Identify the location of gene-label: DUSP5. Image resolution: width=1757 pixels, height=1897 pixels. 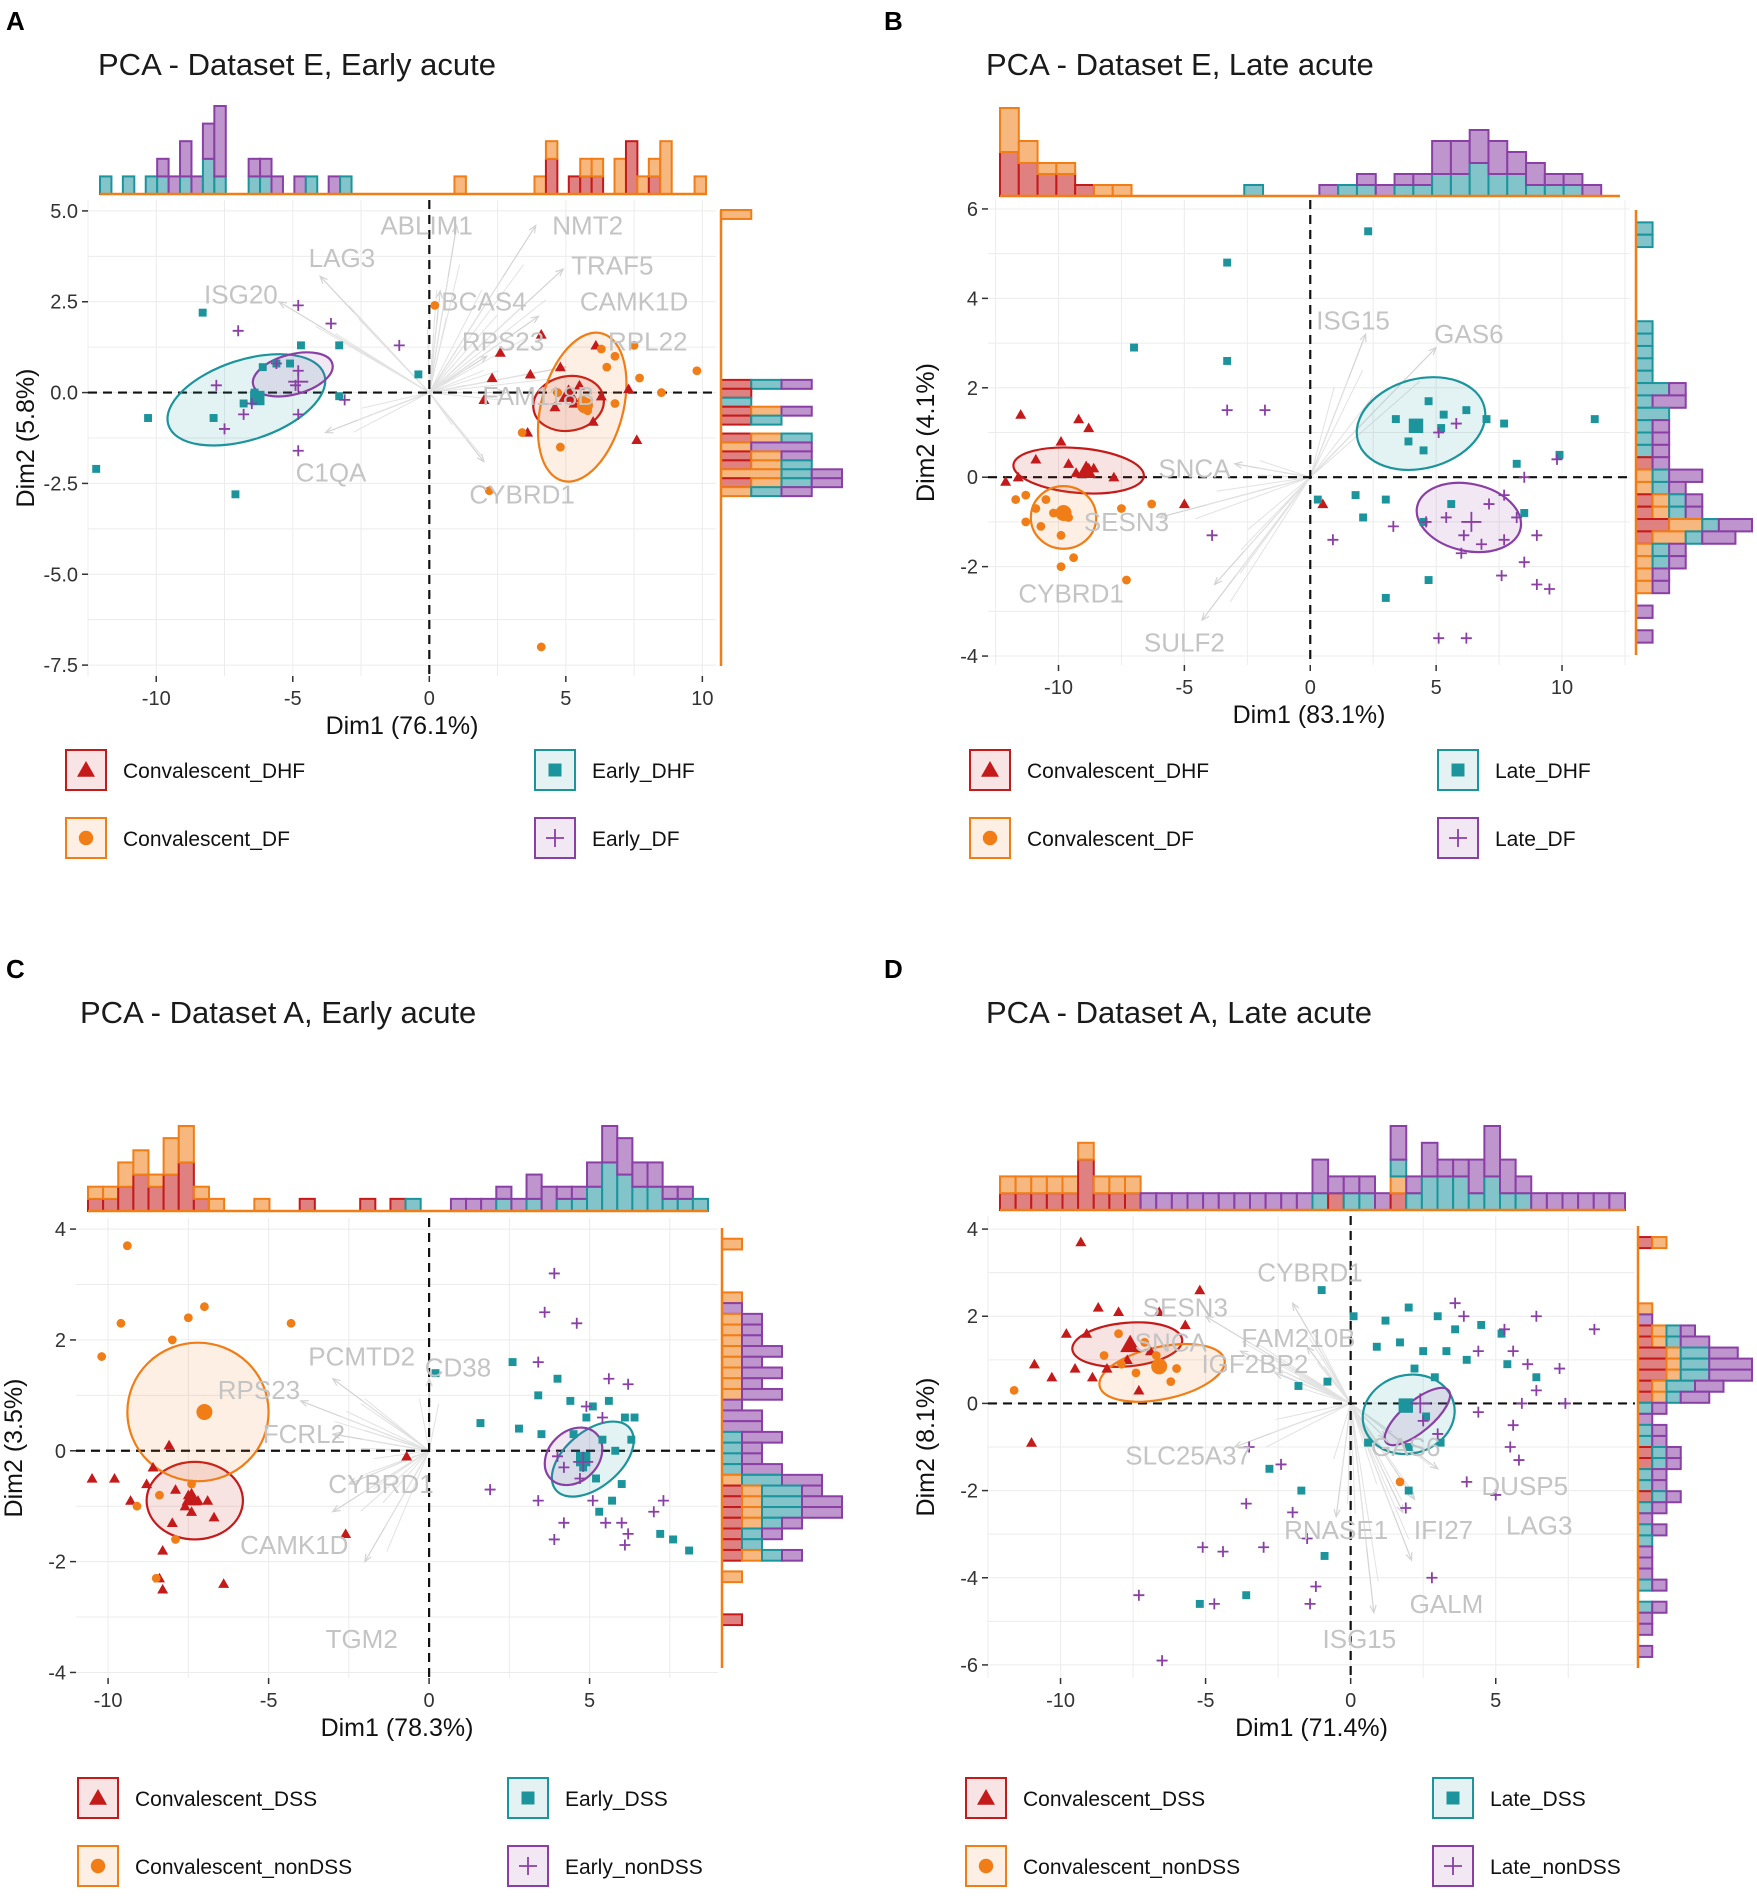
(1524, 1486).